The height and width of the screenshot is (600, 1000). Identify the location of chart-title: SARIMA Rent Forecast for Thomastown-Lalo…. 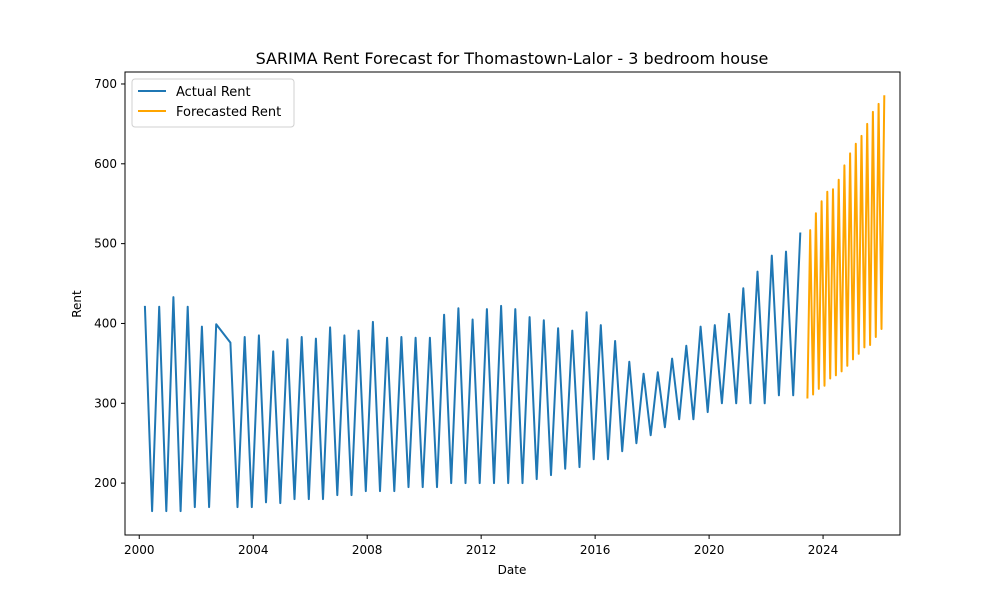
(512, 58).